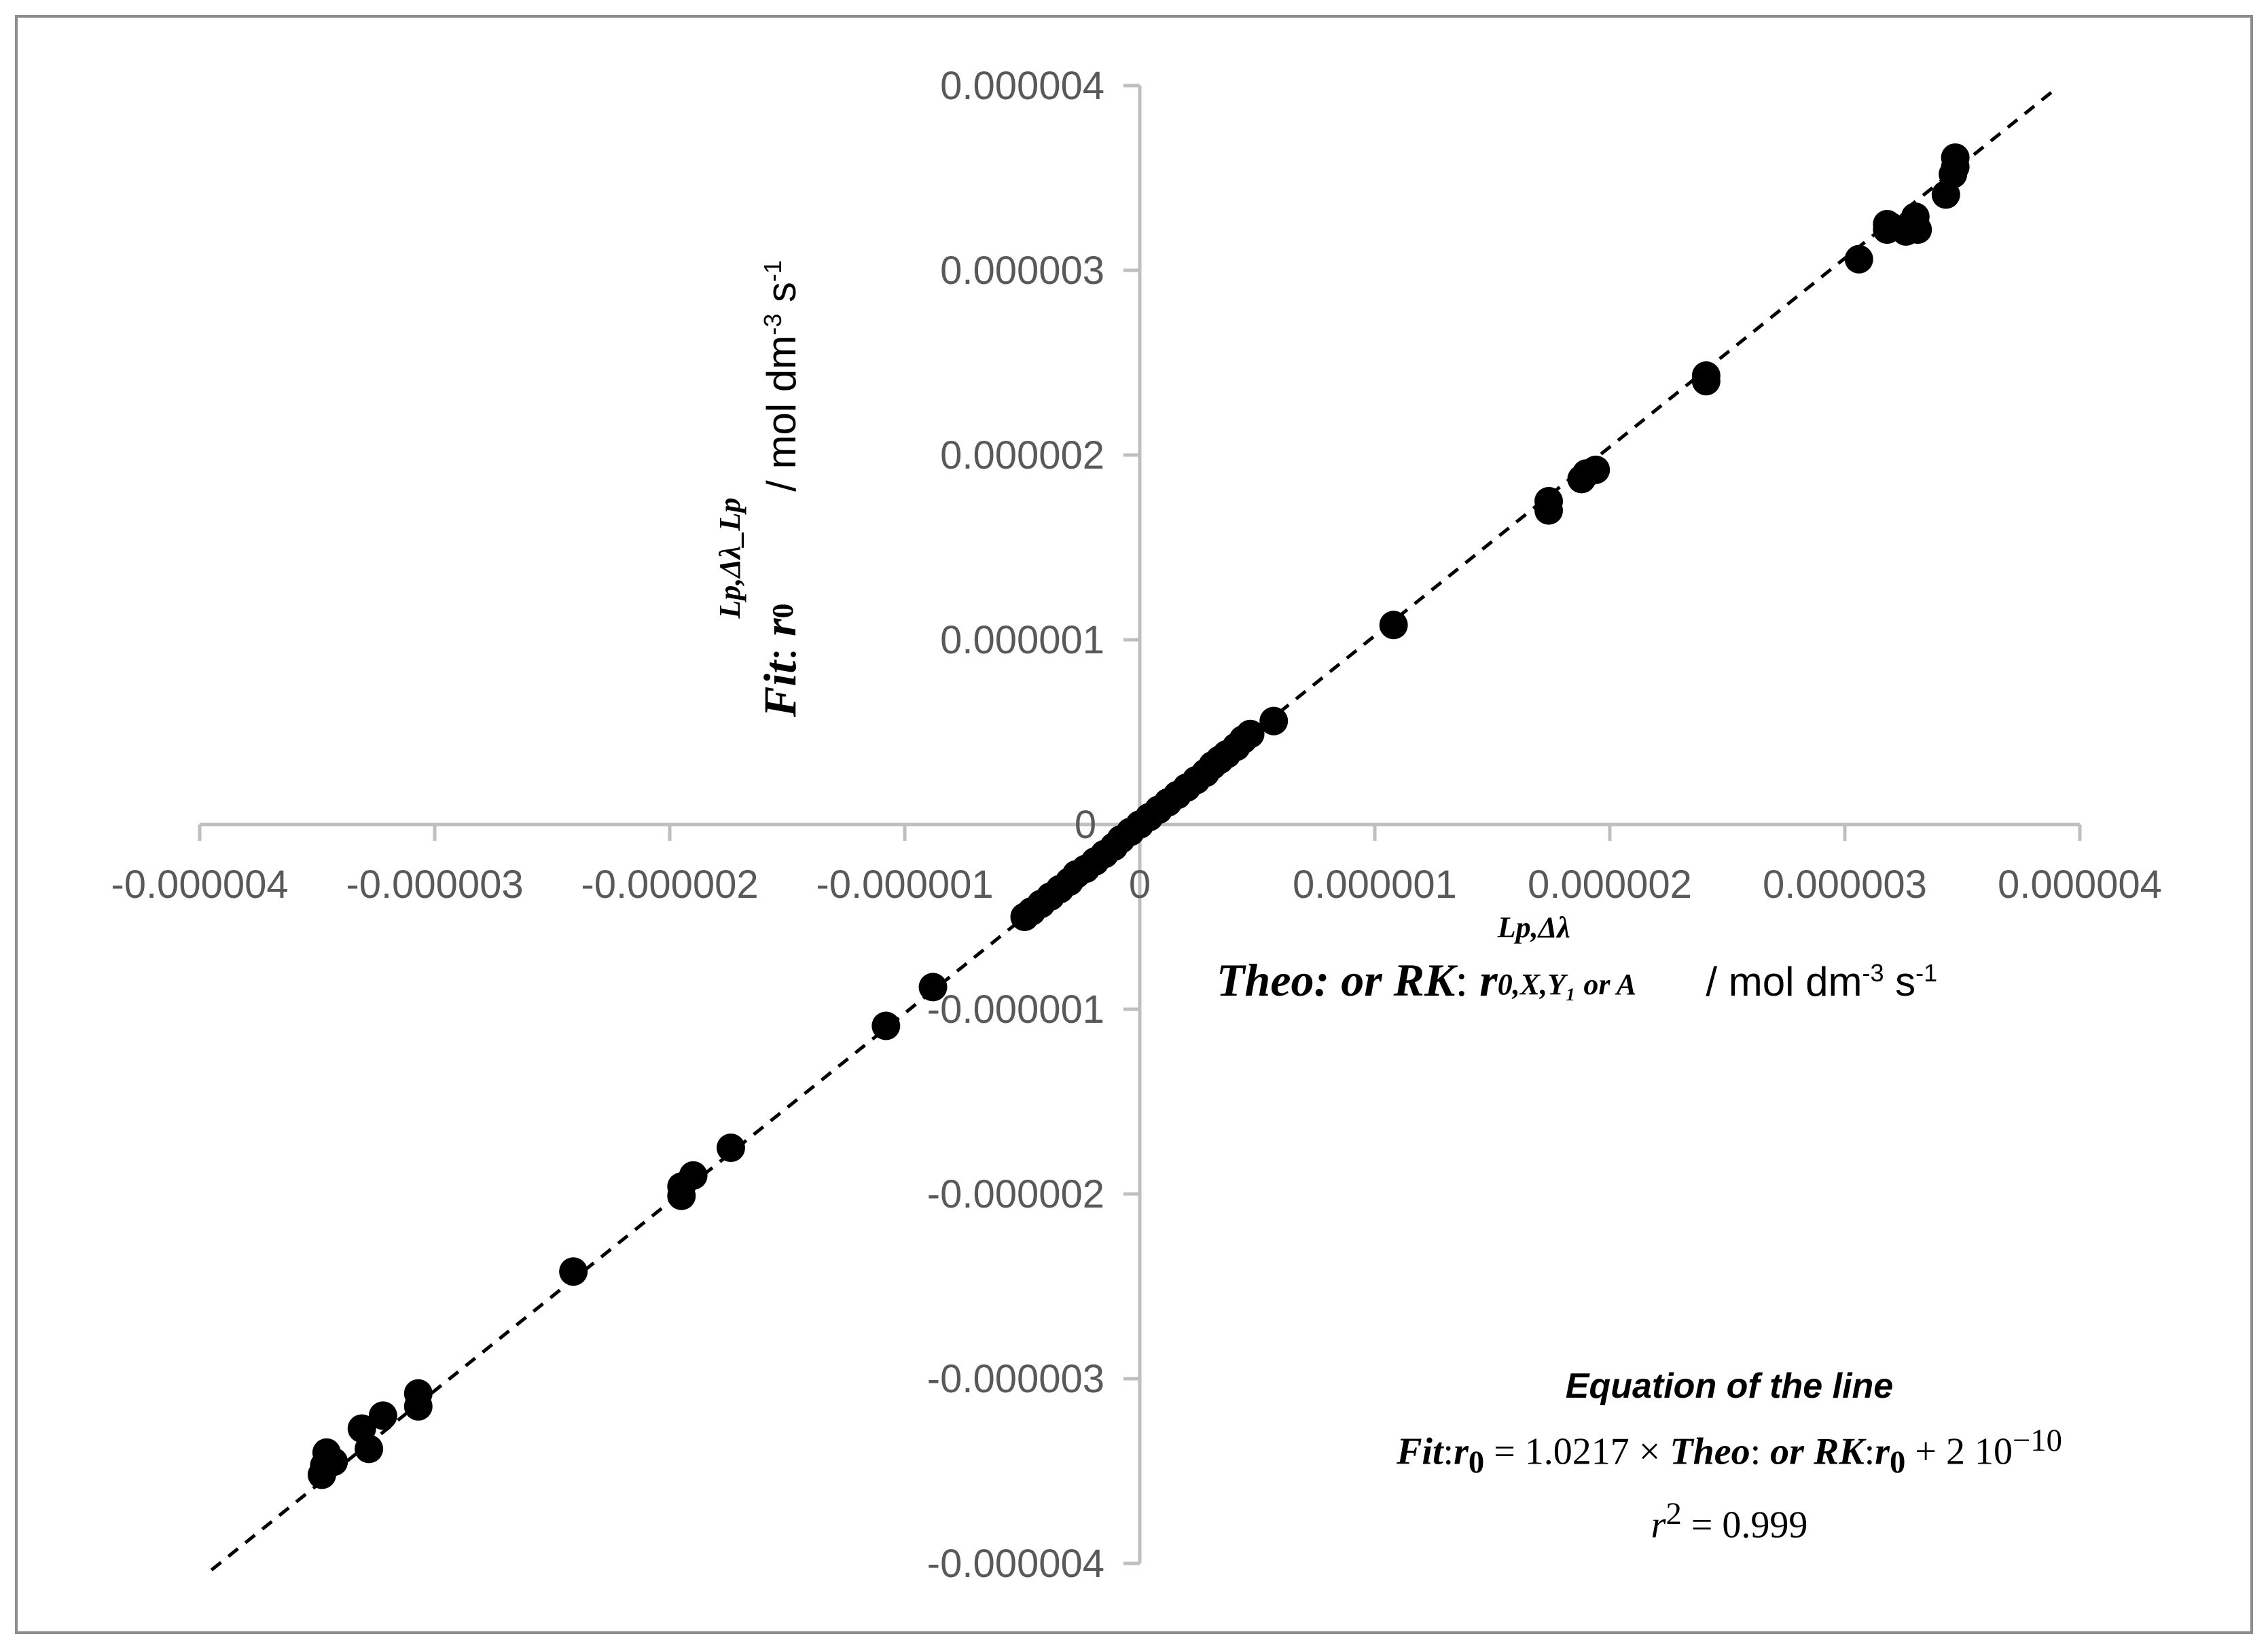  Describe the element at coordinates (1870, 1452) in the screenshot. I see `eq-rhs-sep2: :` at that location.